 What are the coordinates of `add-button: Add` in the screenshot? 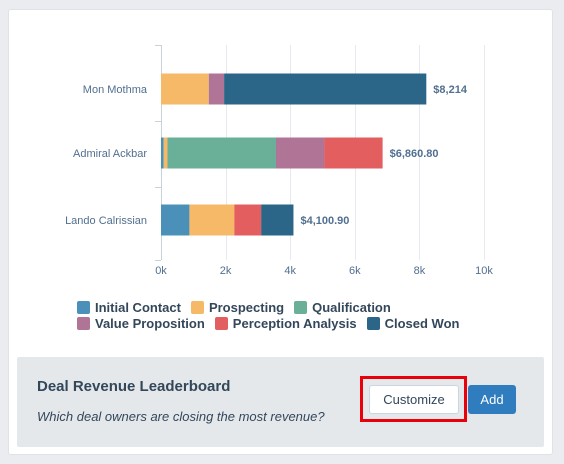 It's located at (492, 399).